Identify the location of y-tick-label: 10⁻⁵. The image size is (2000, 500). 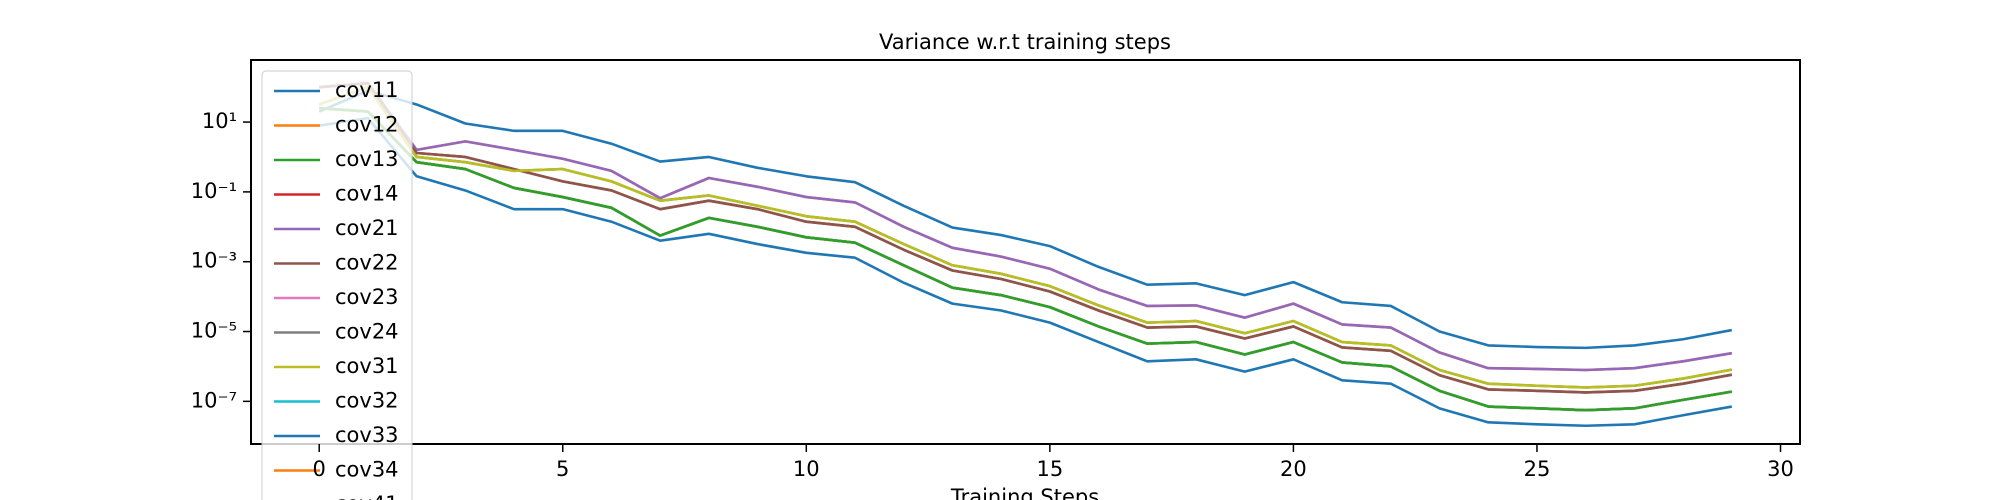
(214, 331).